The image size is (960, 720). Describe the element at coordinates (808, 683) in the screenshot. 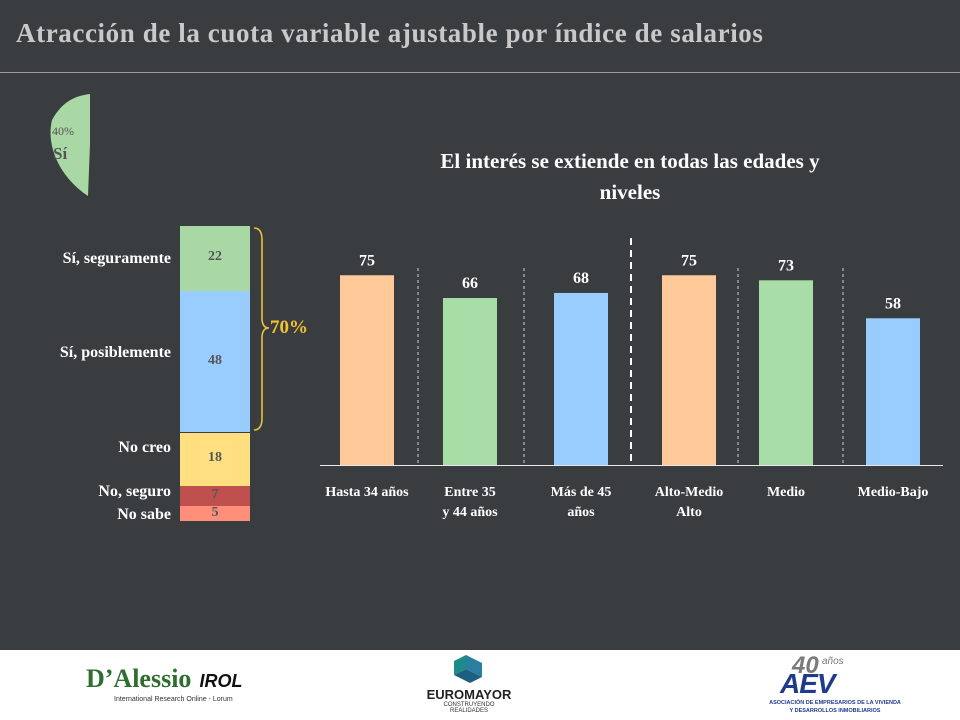

I see `aev-logo-text: AEV` at that location.